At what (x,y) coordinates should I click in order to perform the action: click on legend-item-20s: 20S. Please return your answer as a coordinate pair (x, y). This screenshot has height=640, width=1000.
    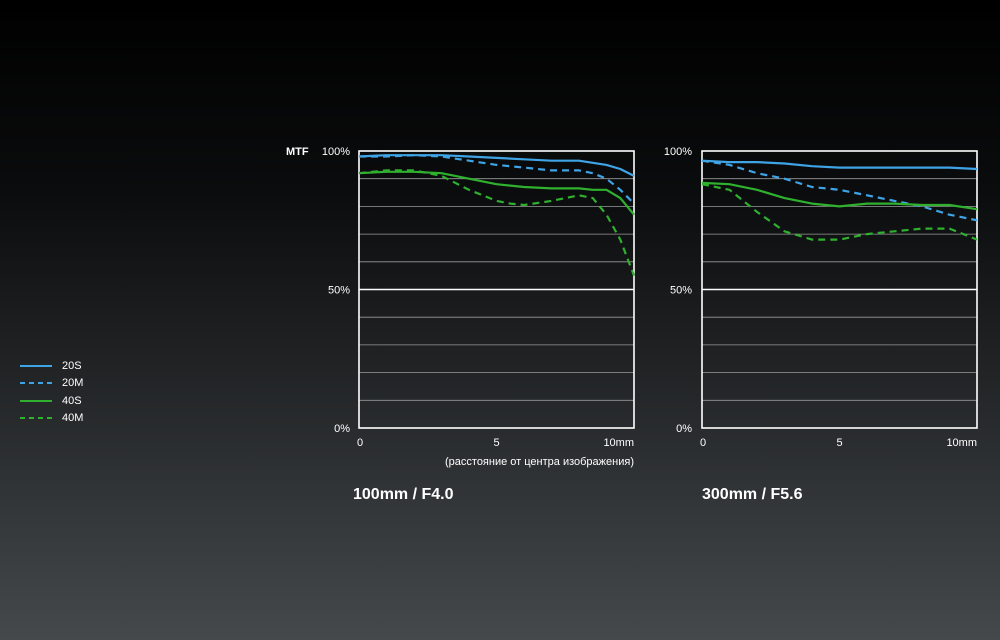
    Looking at the image, I should click on (80, 366).